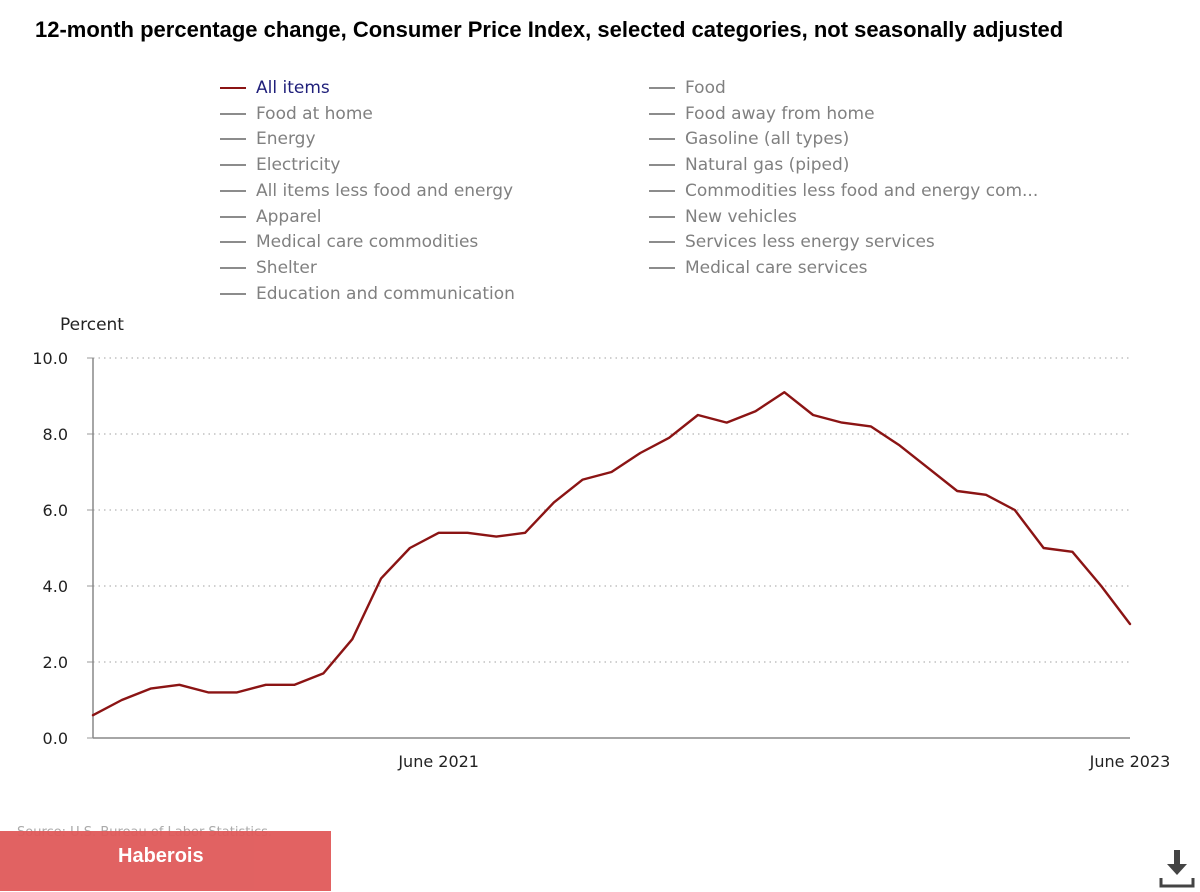 This screenshot has width=1200, height=892. I want to click on brand-banner: Haberois, so click(165, 861).